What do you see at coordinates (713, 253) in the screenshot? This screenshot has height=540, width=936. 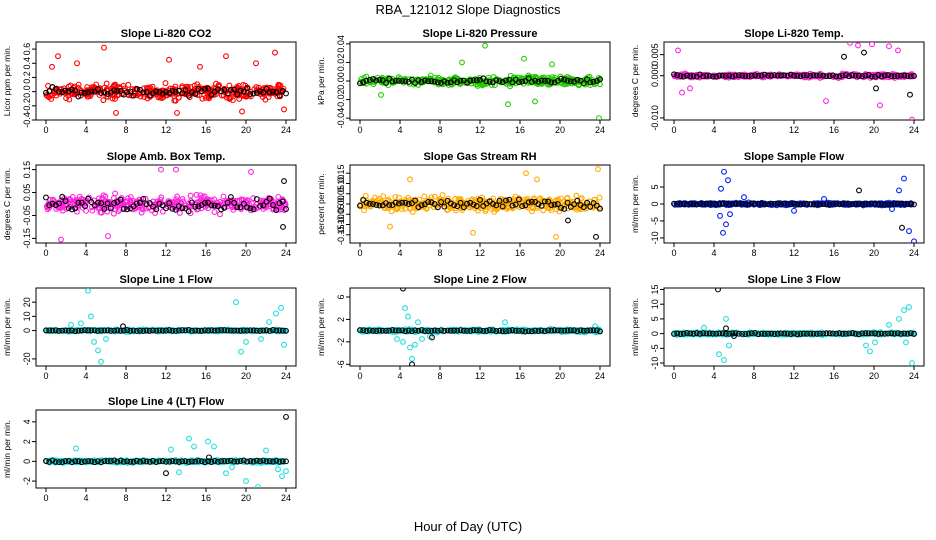 I see `x-tick-label: 4` at bounding box center [713, 253].